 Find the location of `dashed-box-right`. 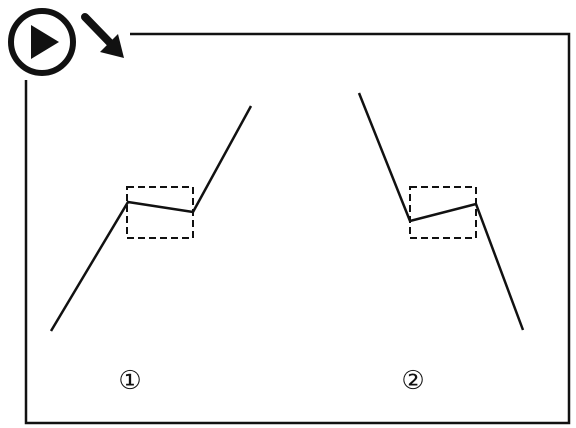

dashed-box-right is located at coordinates (443, 212).